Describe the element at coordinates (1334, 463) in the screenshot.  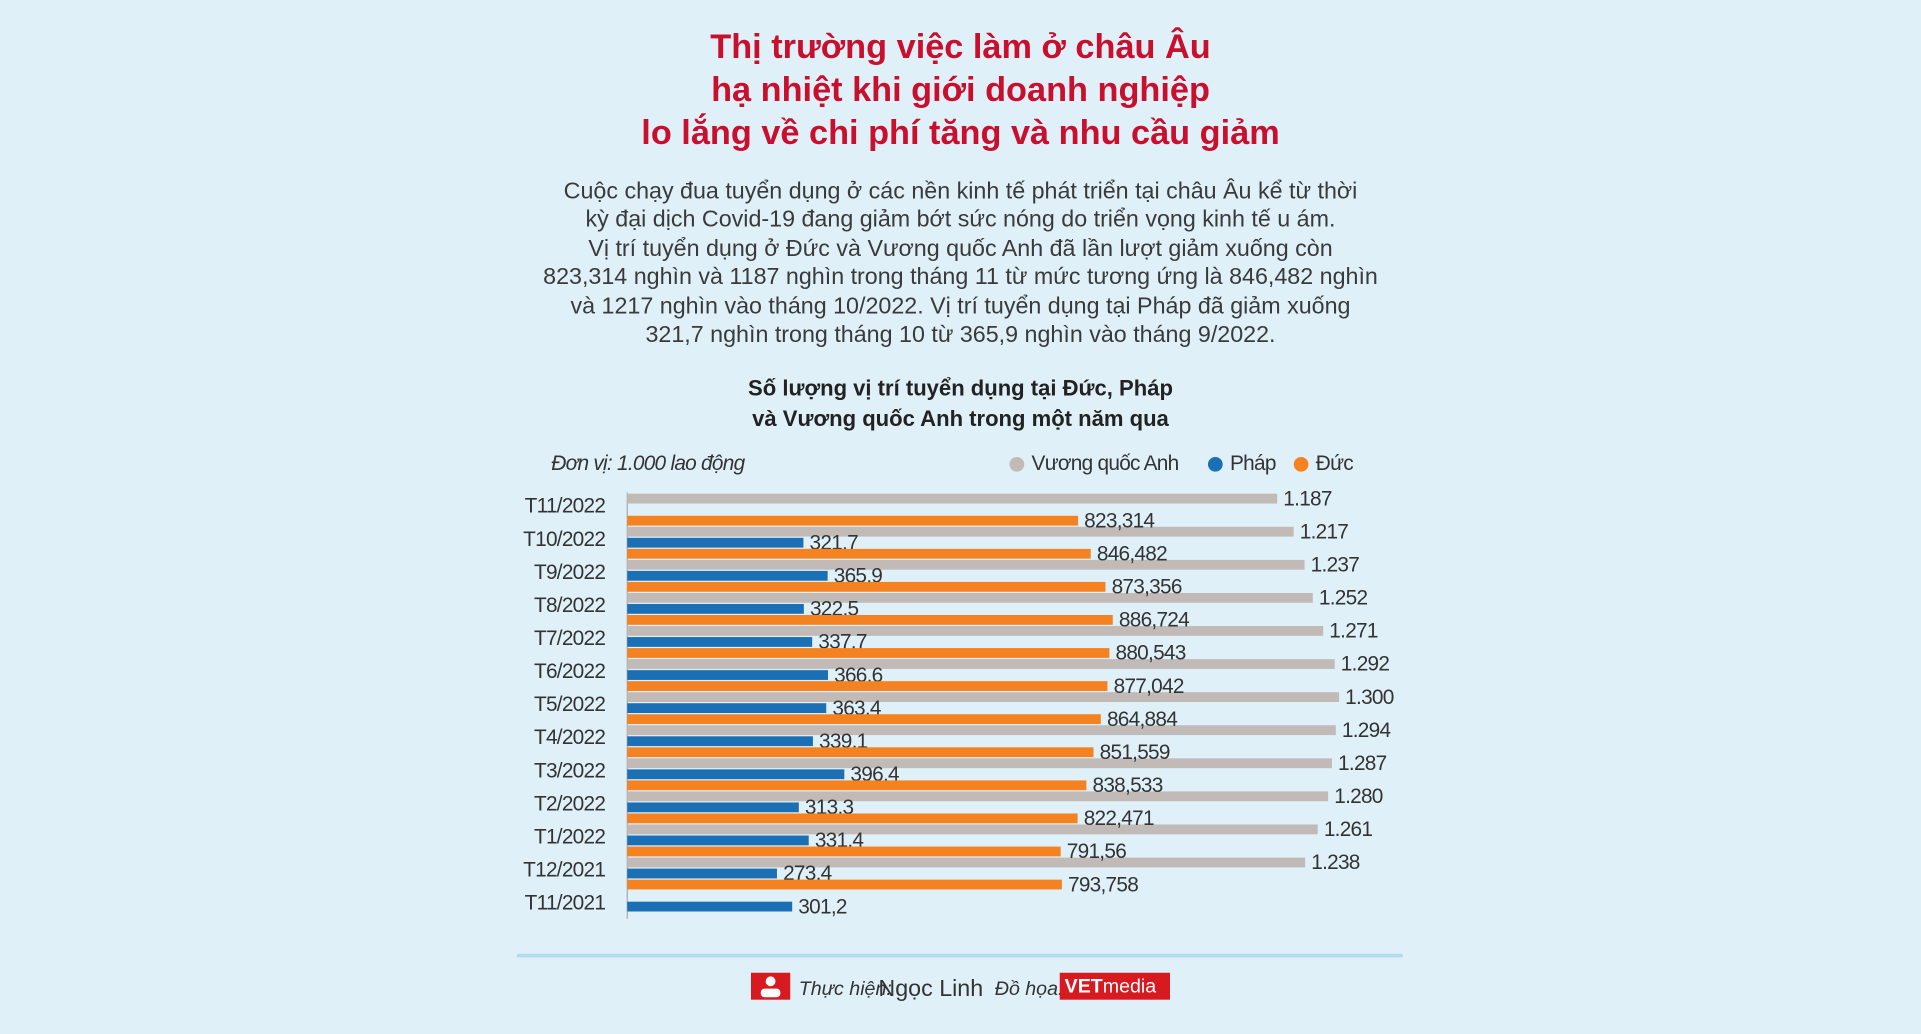
I see `legend-label: Đức` at that location.